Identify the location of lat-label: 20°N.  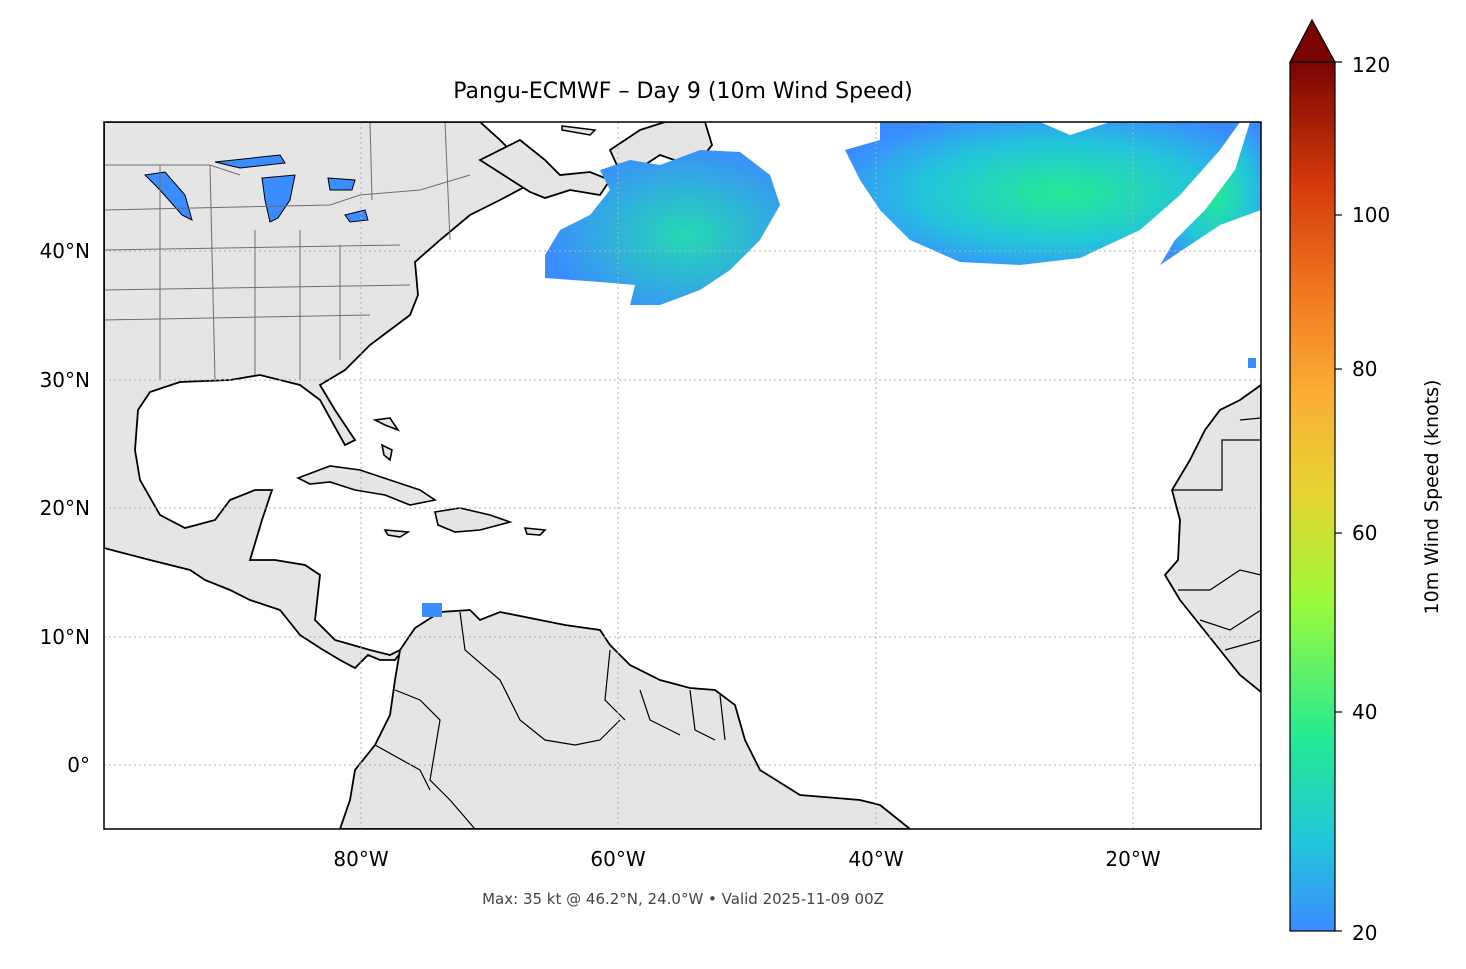
(65, 508).